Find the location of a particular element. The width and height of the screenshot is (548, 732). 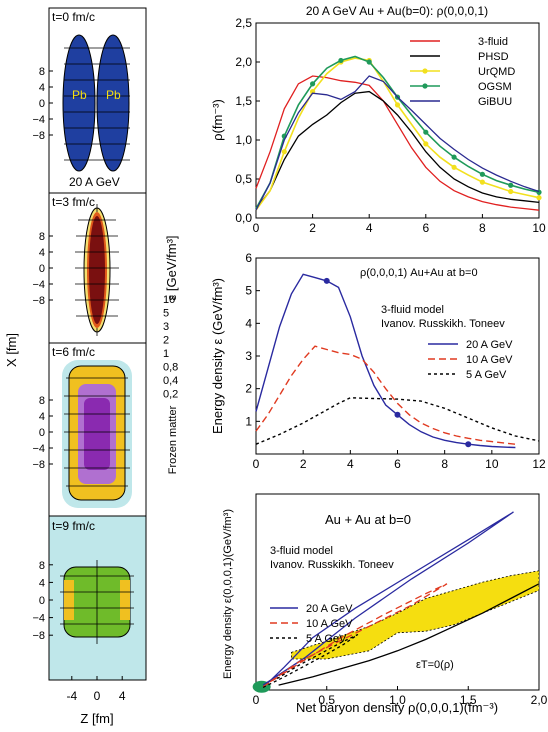

pb-nucleus-left is located at coordinates (79, 103).